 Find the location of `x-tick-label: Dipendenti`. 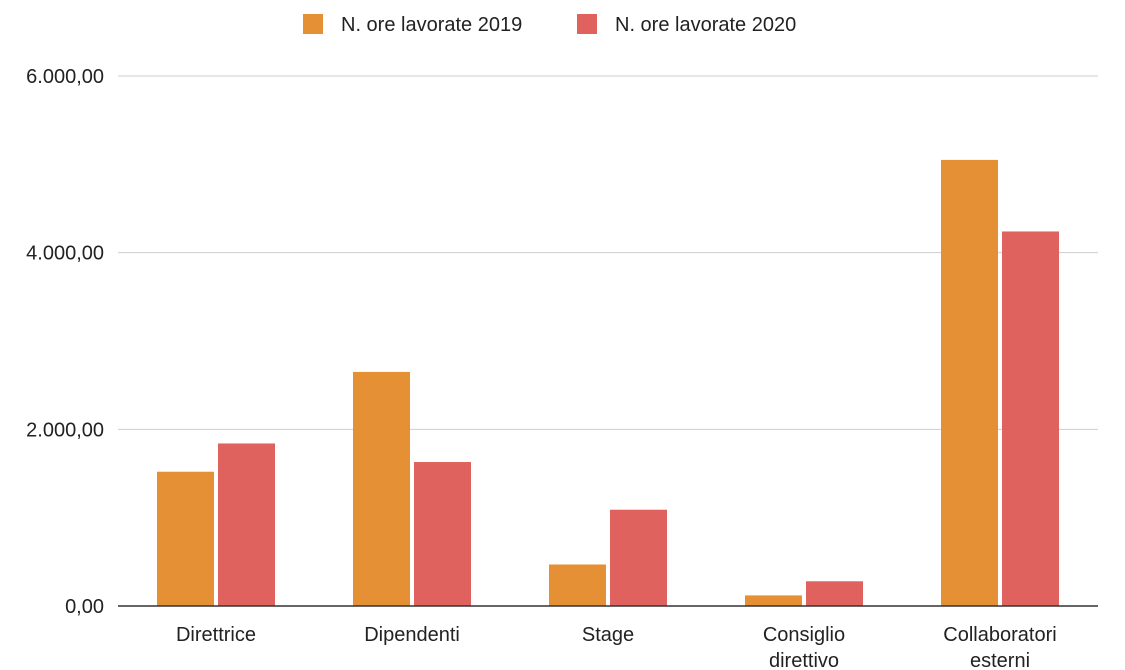

x-tick-label: Dipendenti is located at coordinates (412, 635).